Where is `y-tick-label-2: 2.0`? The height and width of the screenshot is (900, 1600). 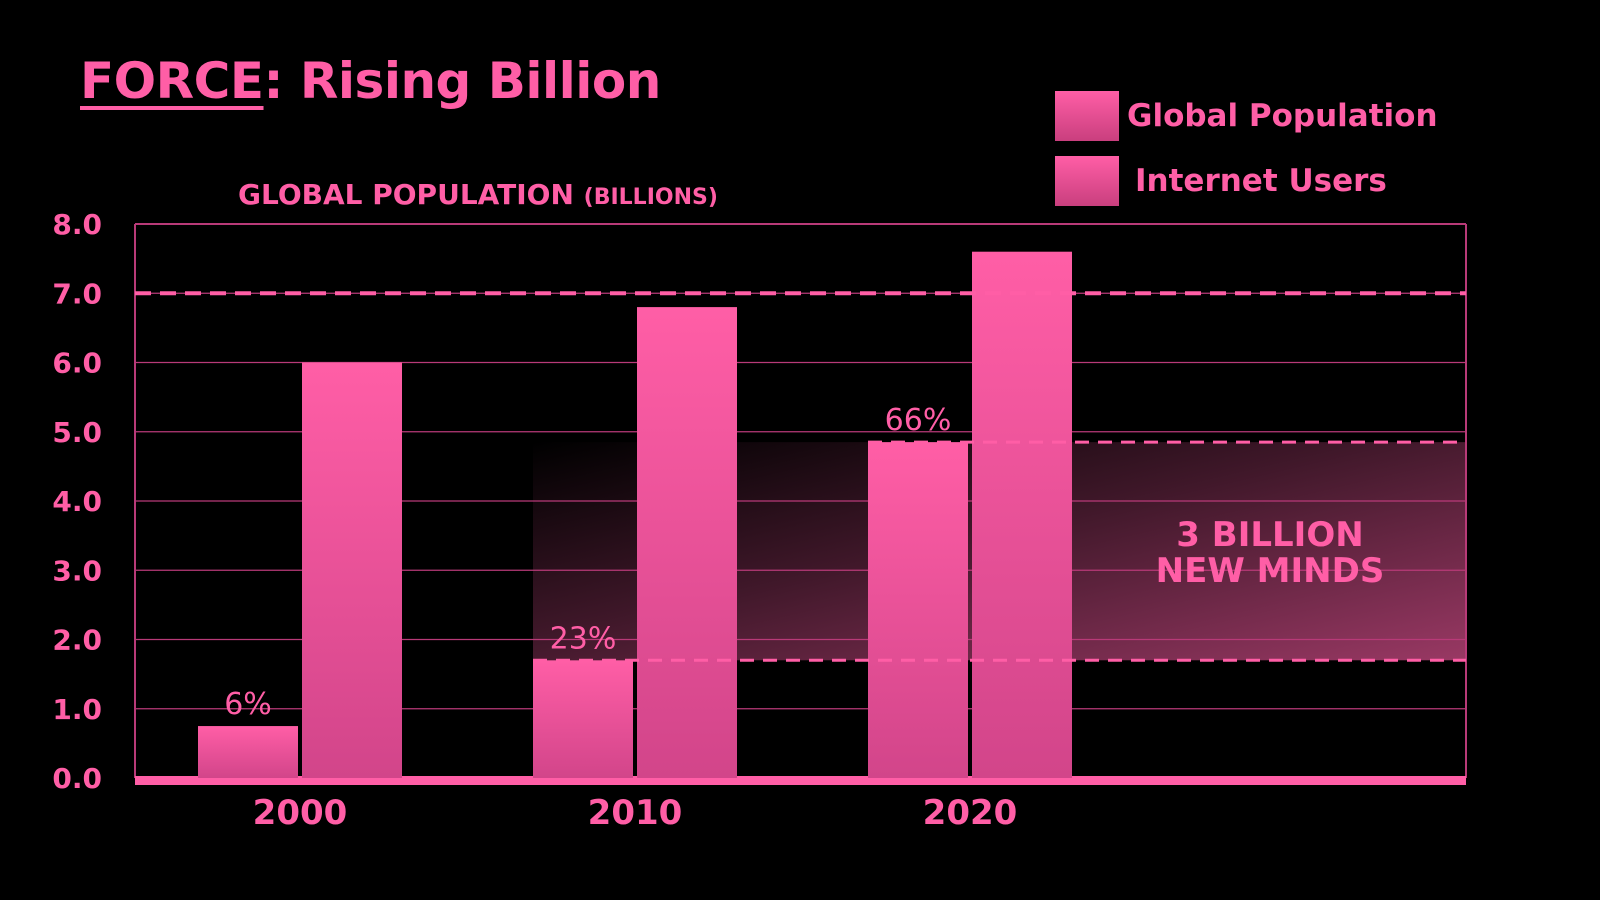
y-tick-label-2: 2.0 is located at coordinates (77, 640).